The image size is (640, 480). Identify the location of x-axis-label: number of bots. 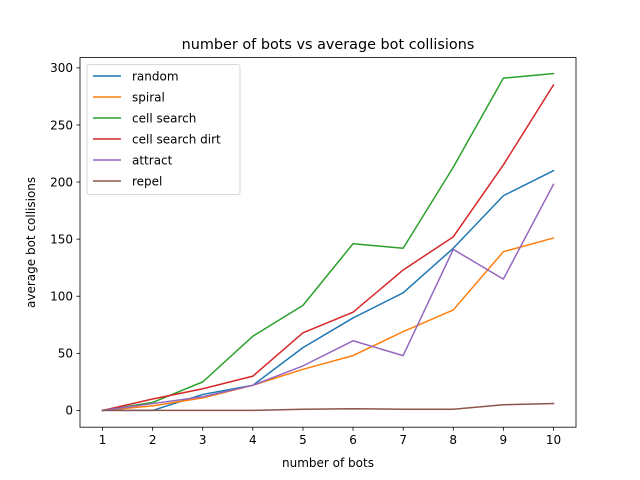
(328, 463).